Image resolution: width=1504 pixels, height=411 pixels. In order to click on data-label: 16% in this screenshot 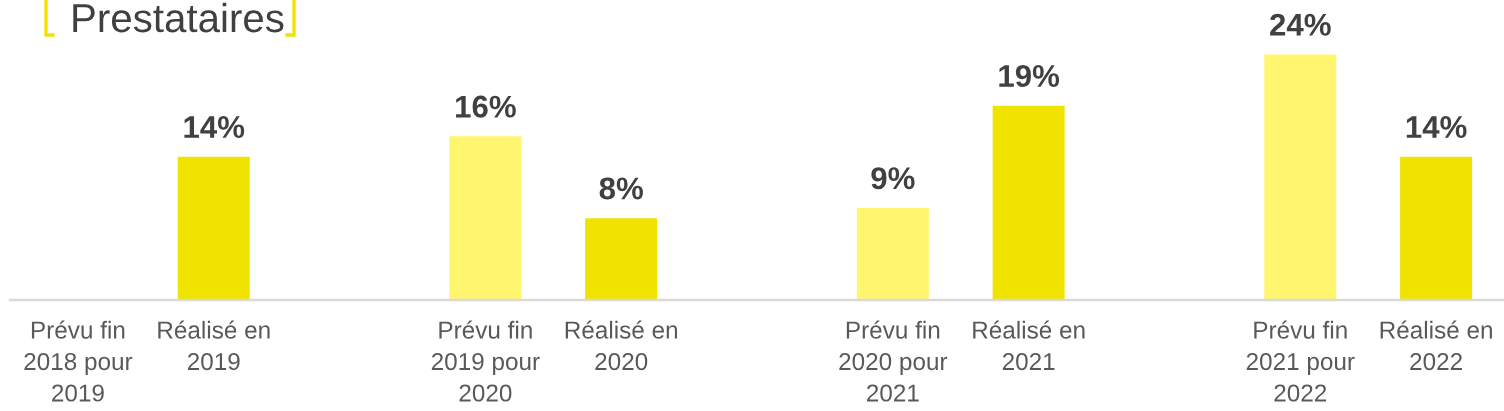, I will do `click(486, 106)`.